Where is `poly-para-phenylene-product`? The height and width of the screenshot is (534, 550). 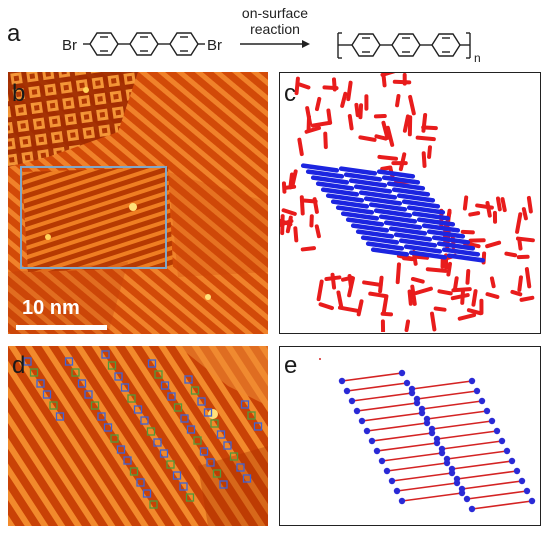 poly-para-phenylene-product is located at coordinates (404, 45).